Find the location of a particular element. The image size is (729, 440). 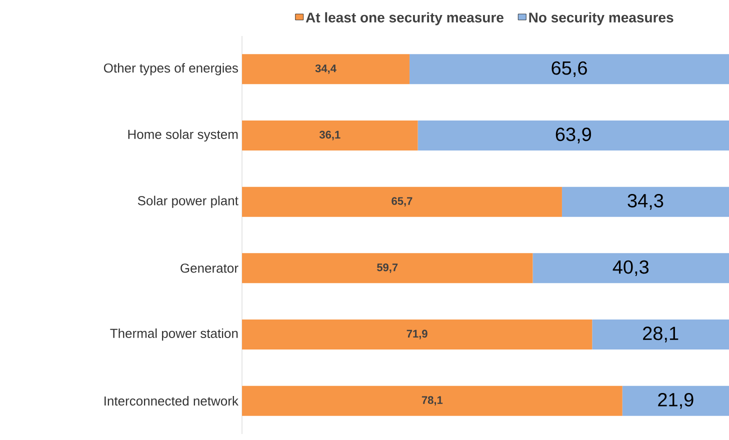

data-label: 71,9 is located at coordinates (417, 335).